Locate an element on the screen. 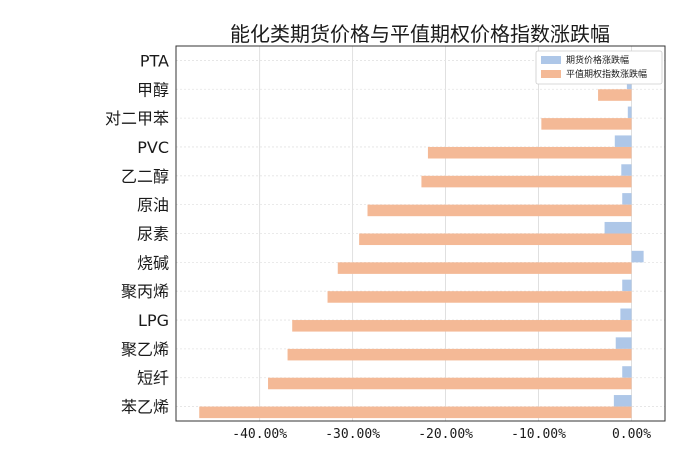 This screenshot has width=700, height=467. x-tick-label: 0.00% is located at coordinates (631, 434).